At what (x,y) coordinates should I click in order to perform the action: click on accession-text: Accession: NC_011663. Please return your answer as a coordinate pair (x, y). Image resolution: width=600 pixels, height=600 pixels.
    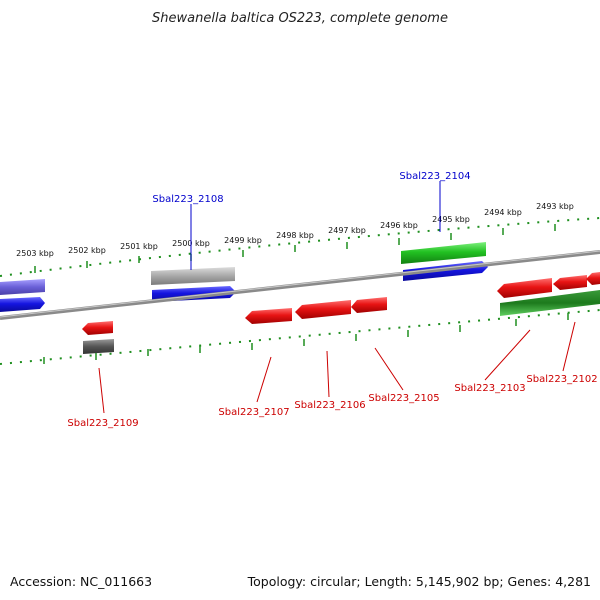
    Looking at the image, I should click on (81, 581).